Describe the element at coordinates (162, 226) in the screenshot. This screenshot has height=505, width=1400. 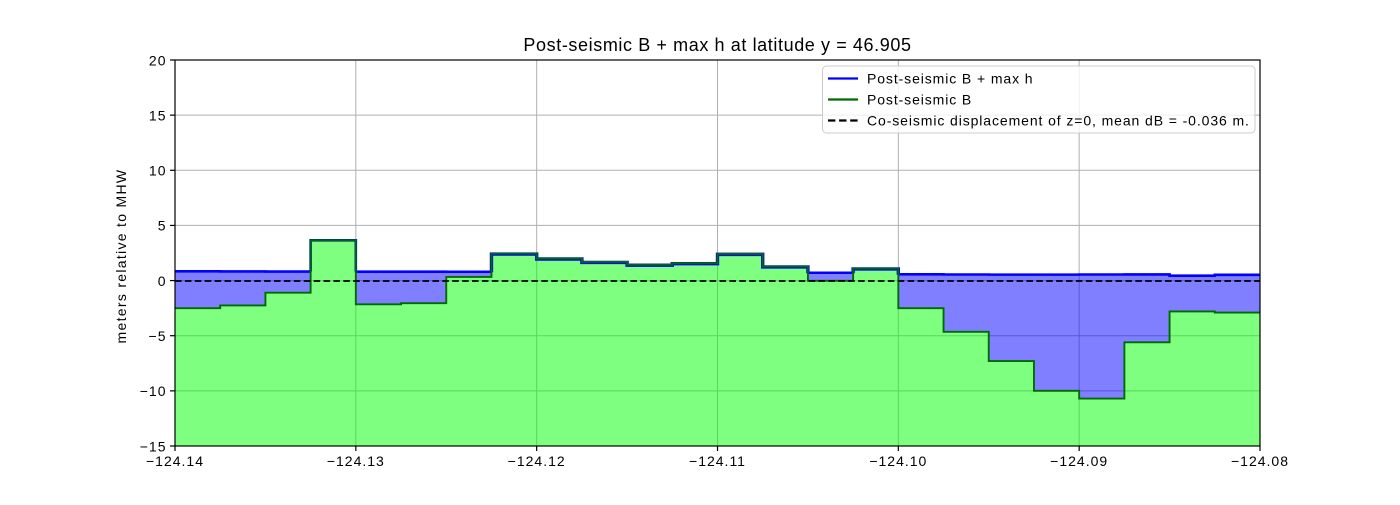
I see `svg-text: 5` at that location.